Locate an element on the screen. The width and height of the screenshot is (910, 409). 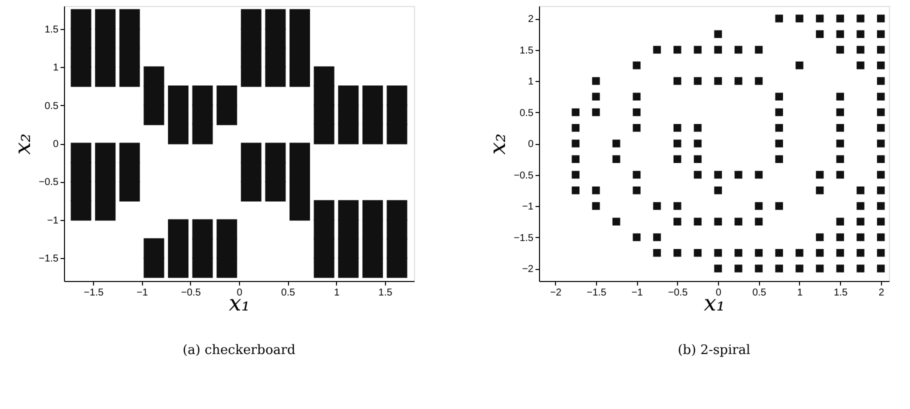
y-tick-label: −2 is located at coordinates (528, 269).